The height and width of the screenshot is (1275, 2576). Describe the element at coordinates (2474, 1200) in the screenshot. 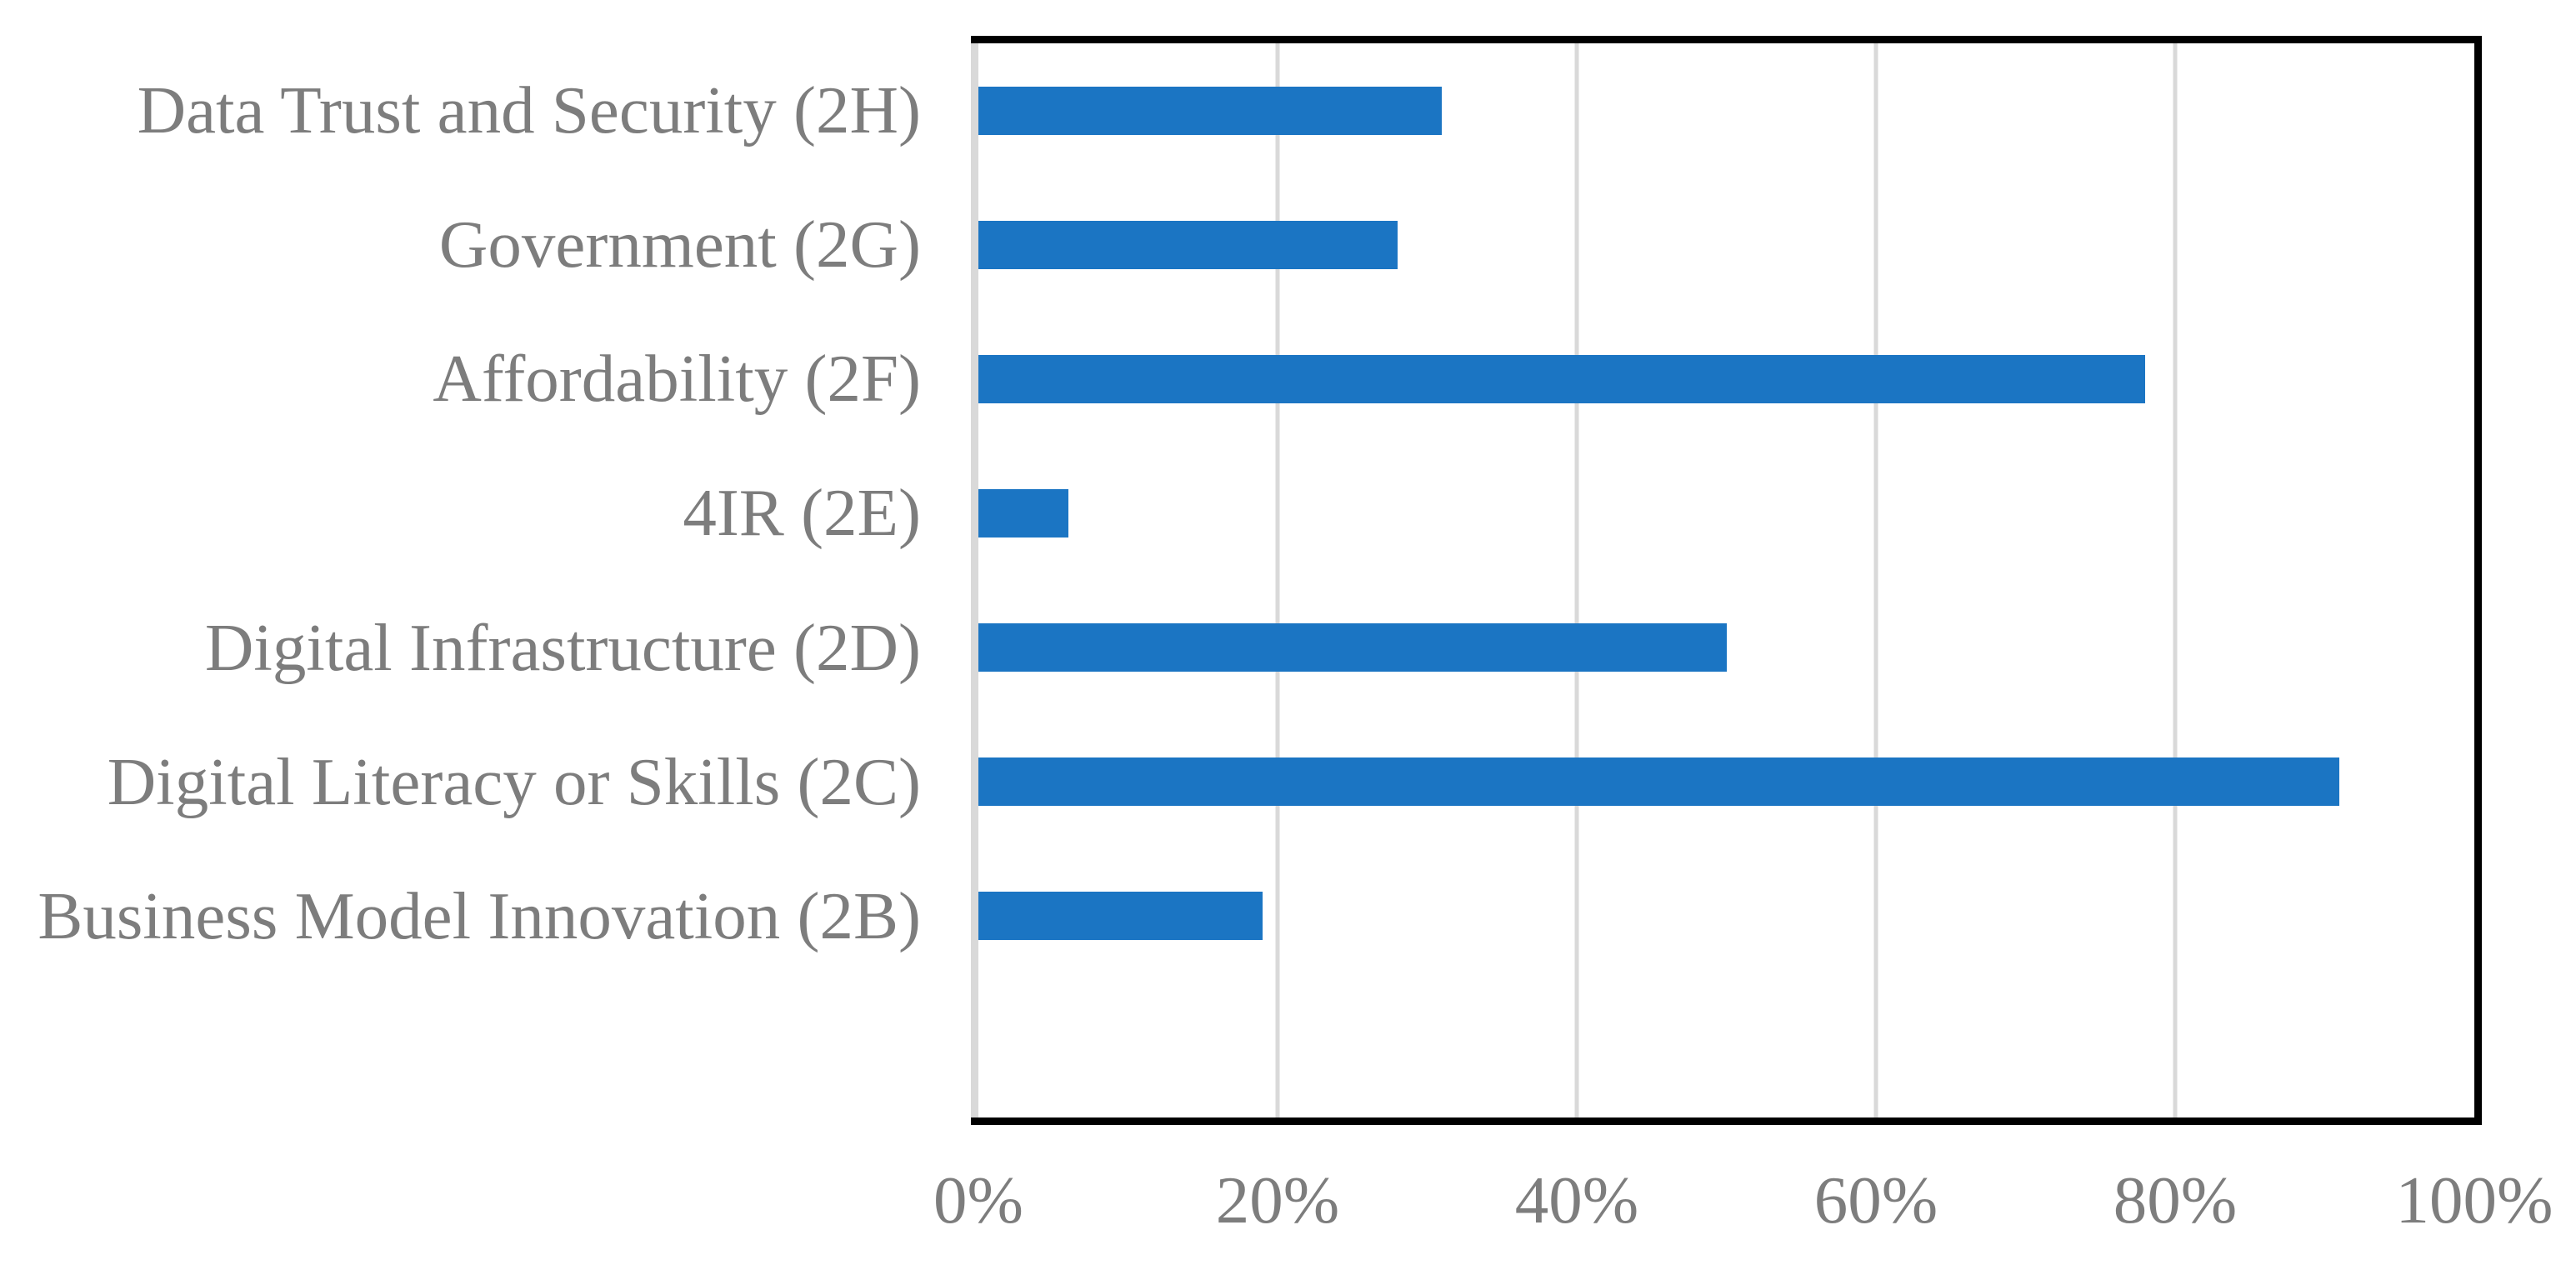

I see `x-tick-label: 100%` at that location.